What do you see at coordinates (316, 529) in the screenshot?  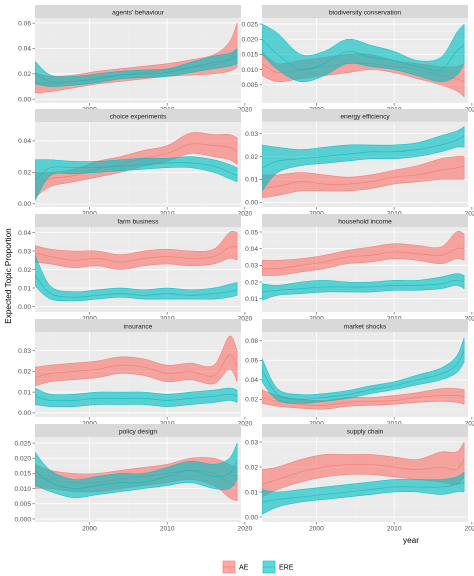 I see `x-tick-label: 2000` at bounding box center [316, 529].